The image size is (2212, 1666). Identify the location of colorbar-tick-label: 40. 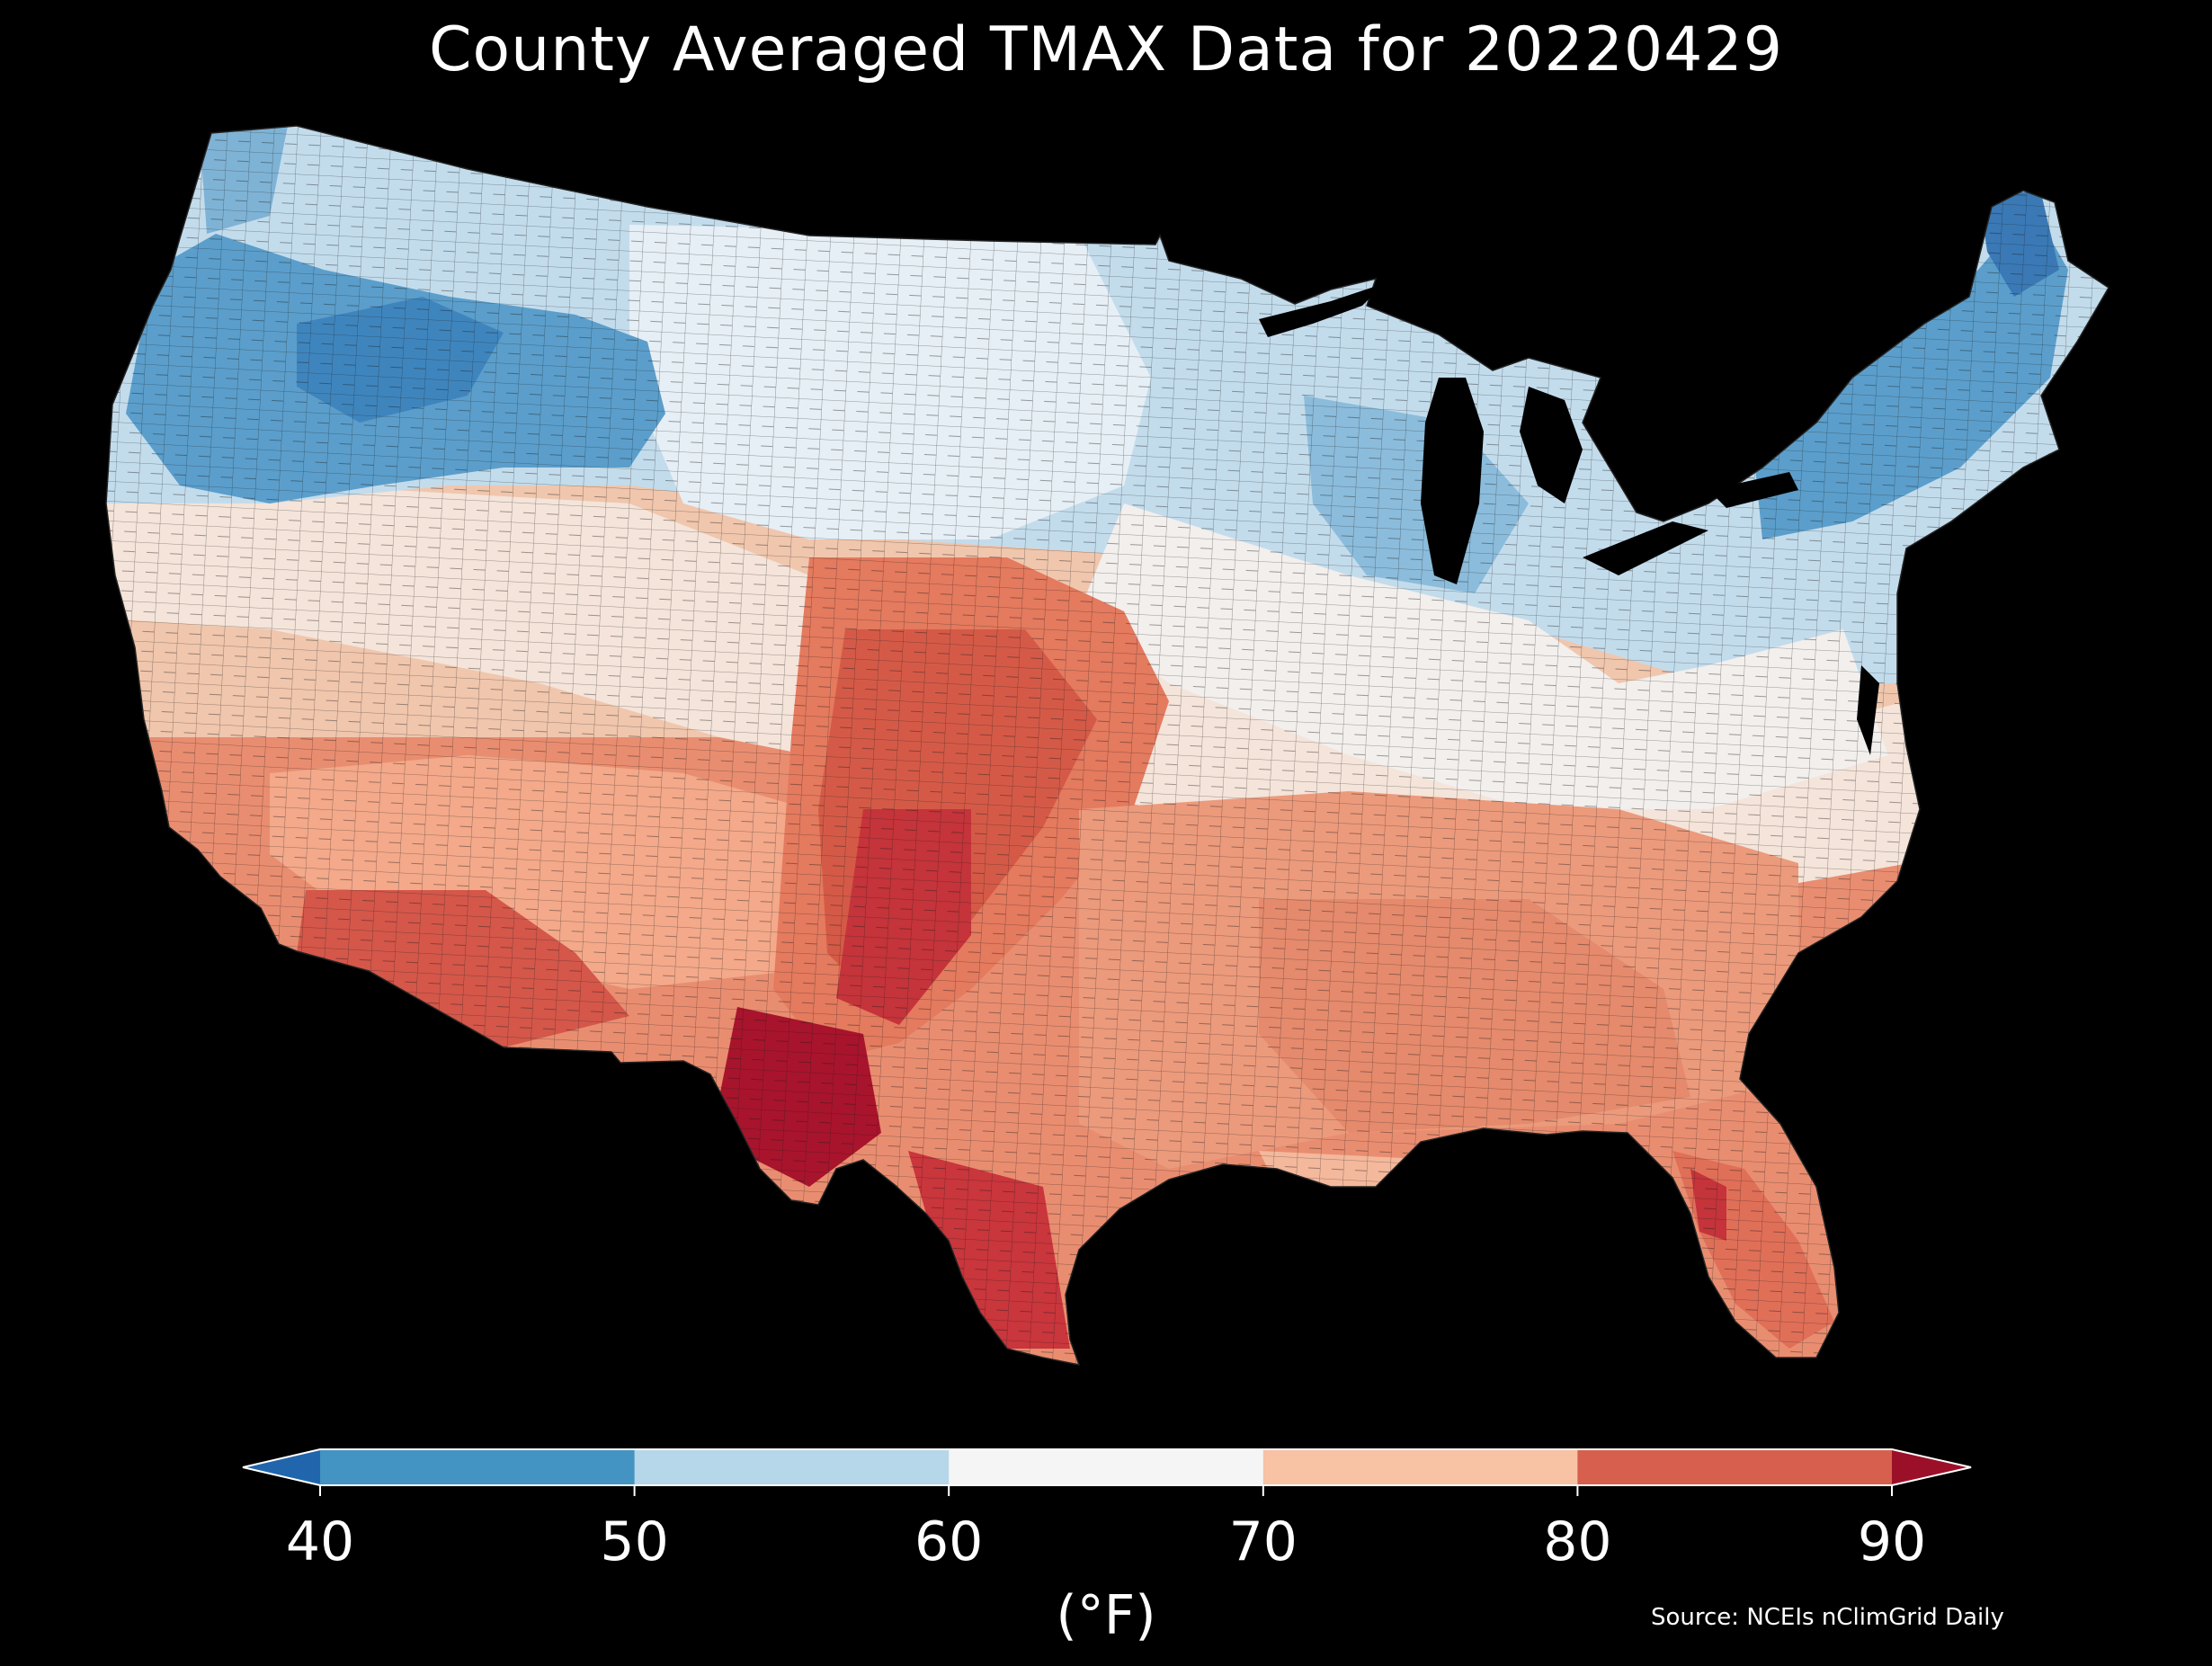
(320, 1542).